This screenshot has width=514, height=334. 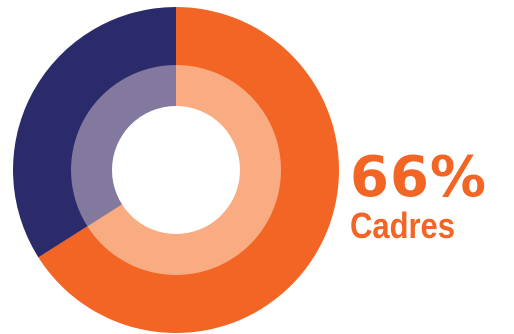 What do you see at coordinates (176, 170) in the screenshot?
I see `donut-hole` at bounding box center [176, 170].